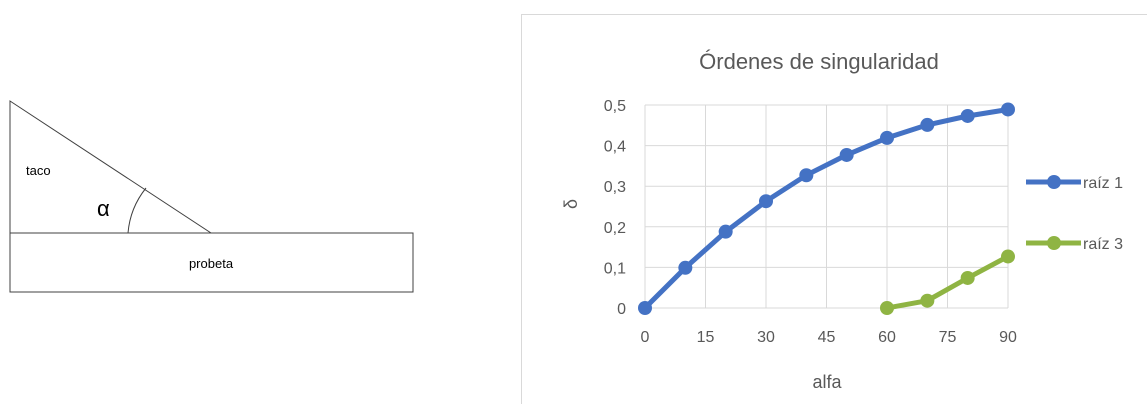  I want to click on chart-title: Órdenes de singularidad, so click(819, 61).